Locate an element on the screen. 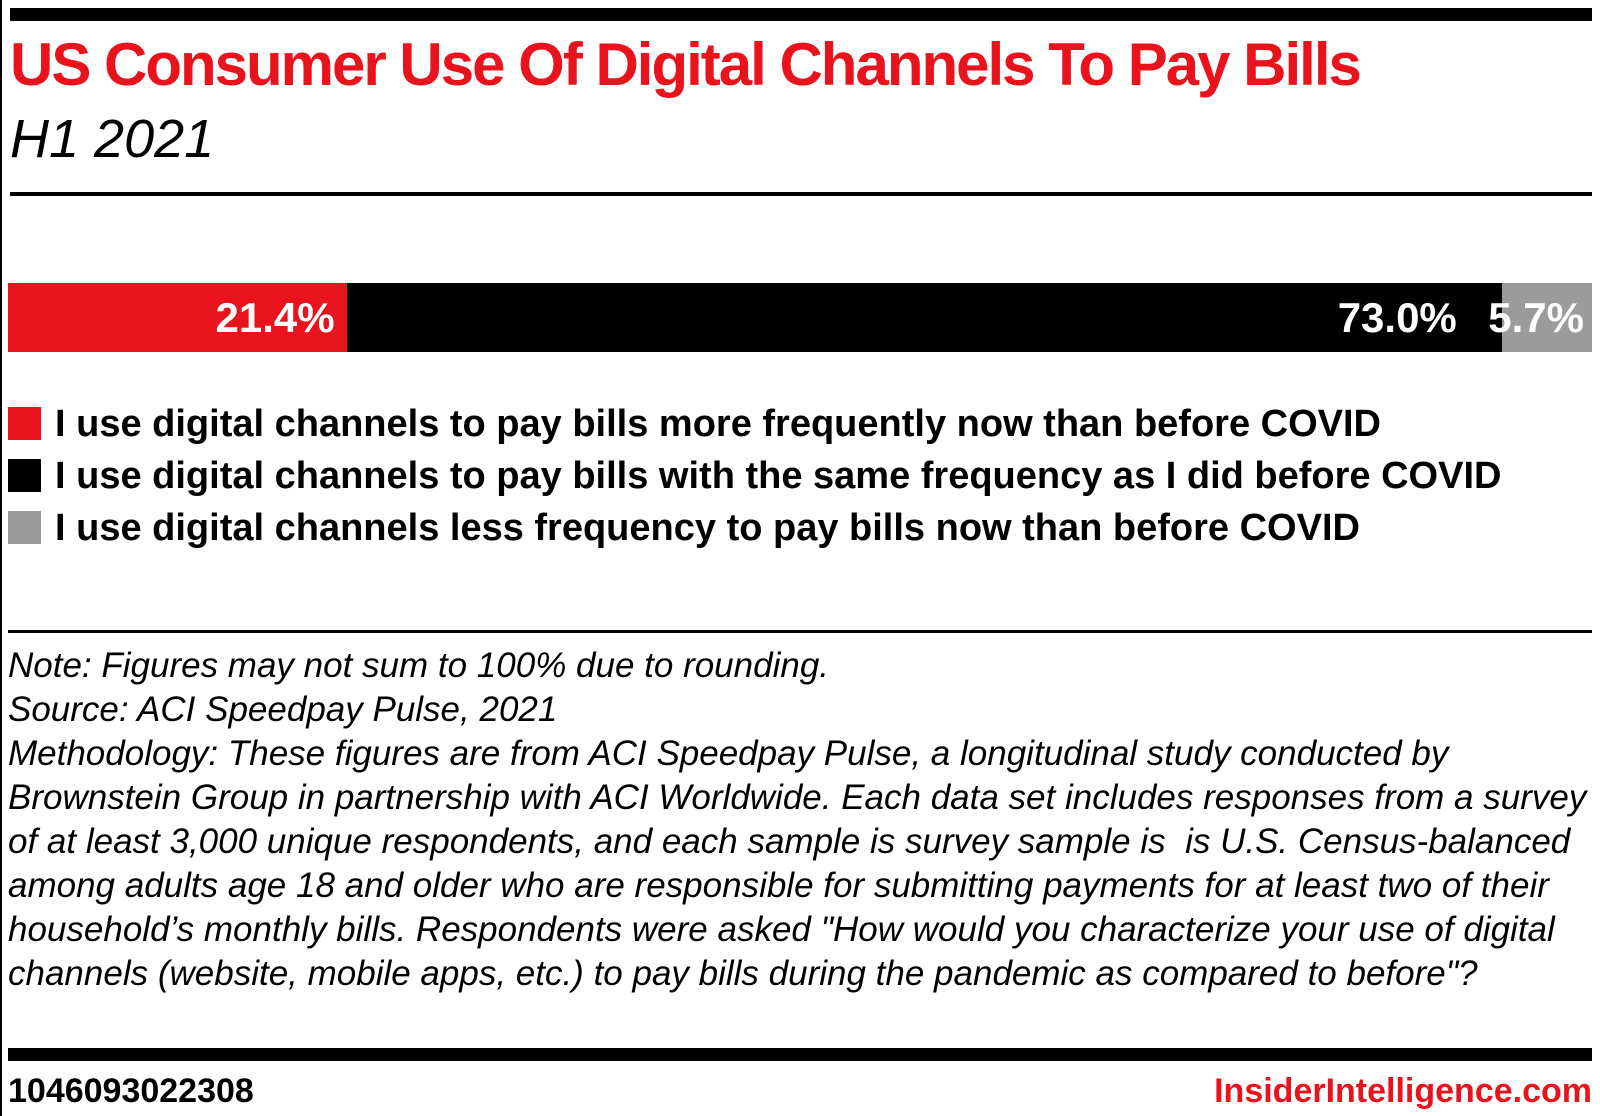  bar-segment-less-frequency: 5.7% is located at coordinates (1540, 317).